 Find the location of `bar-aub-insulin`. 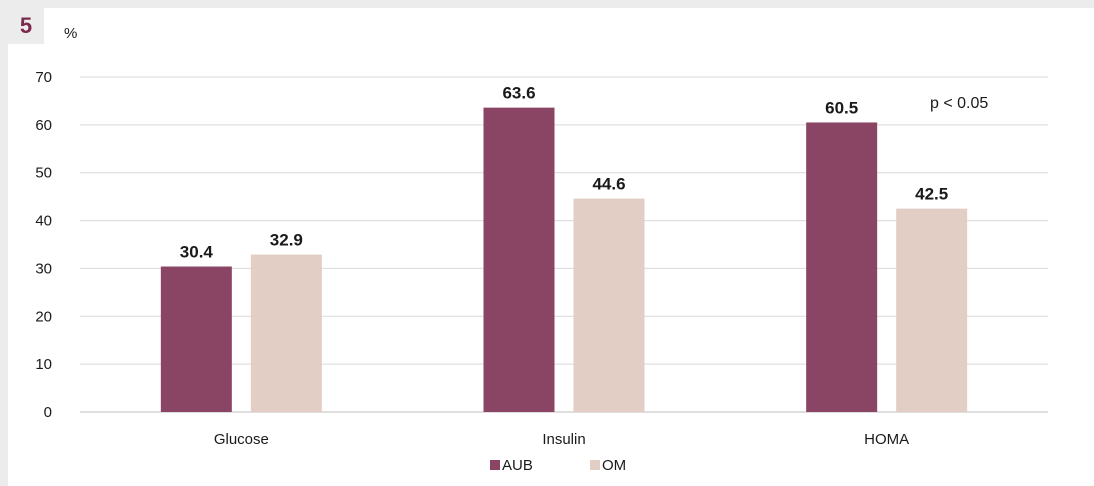

bar-aub-insulin is located at coordinates (519, 259).